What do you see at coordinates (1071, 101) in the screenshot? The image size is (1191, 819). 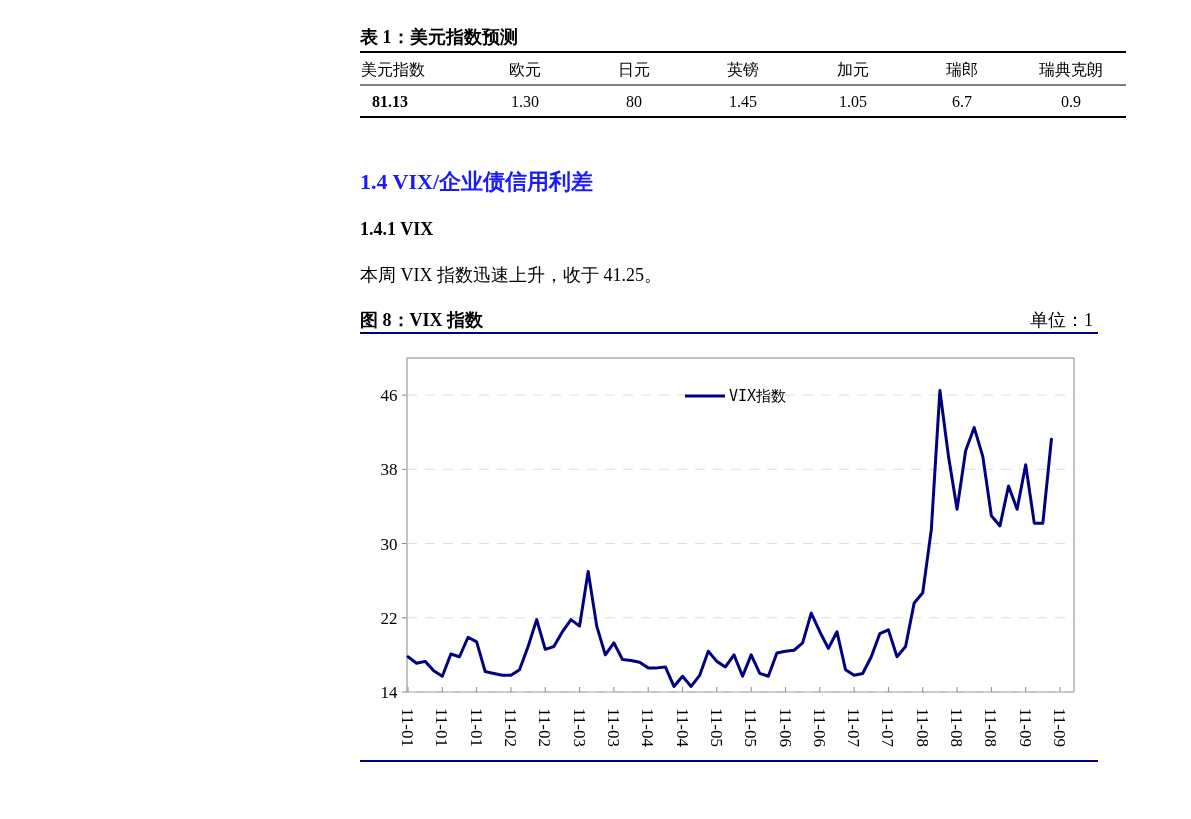 I see `text: 0.9` at bounding box center [1071, 101].